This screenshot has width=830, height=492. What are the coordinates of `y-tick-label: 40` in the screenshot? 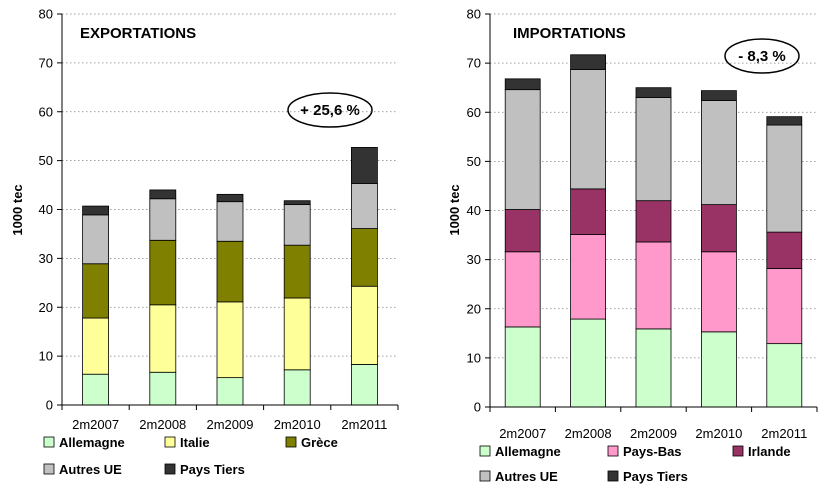 It's located at (474, 210).